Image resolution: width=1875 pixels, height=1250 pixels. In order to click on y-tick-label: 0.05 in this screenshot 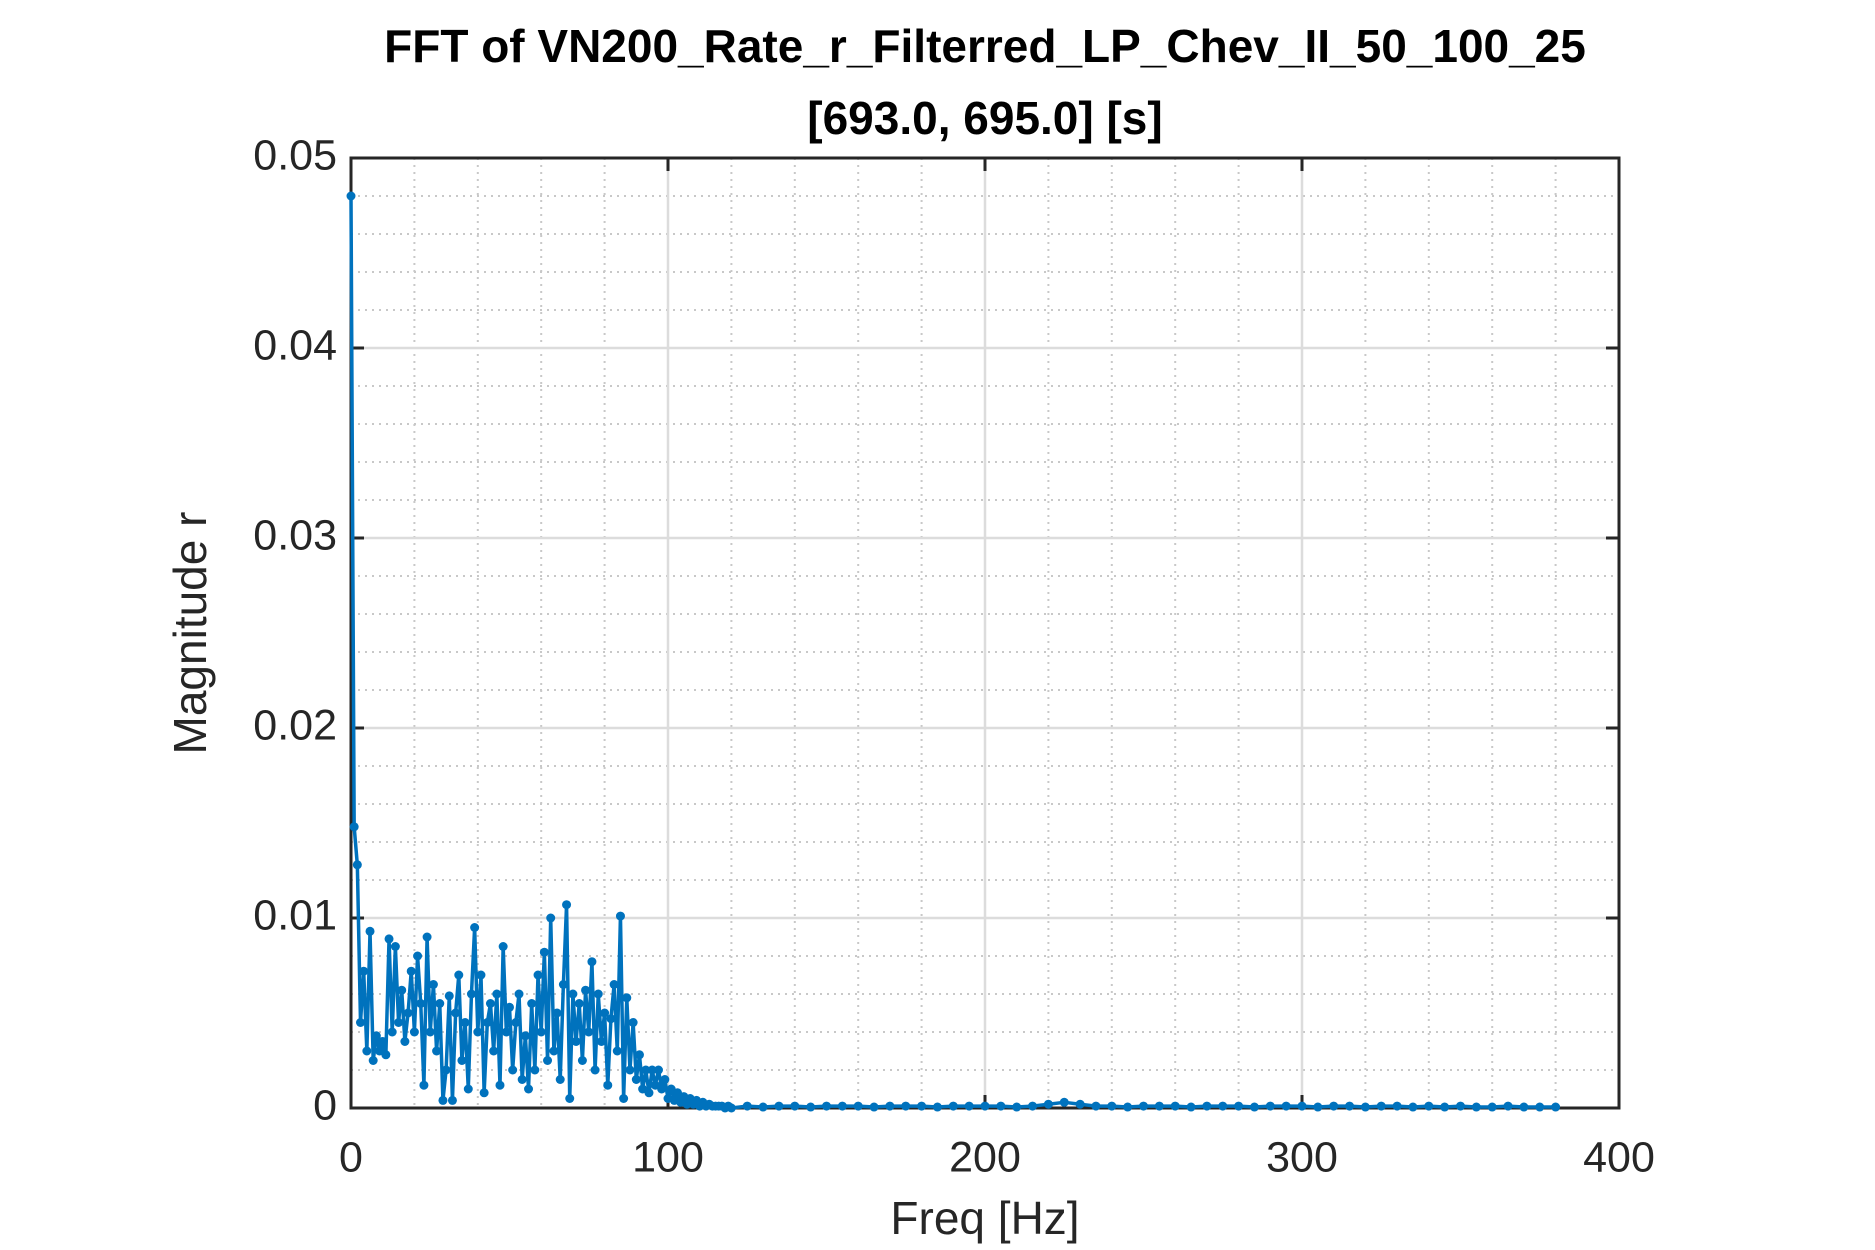, I will do `click(295, 155)`.